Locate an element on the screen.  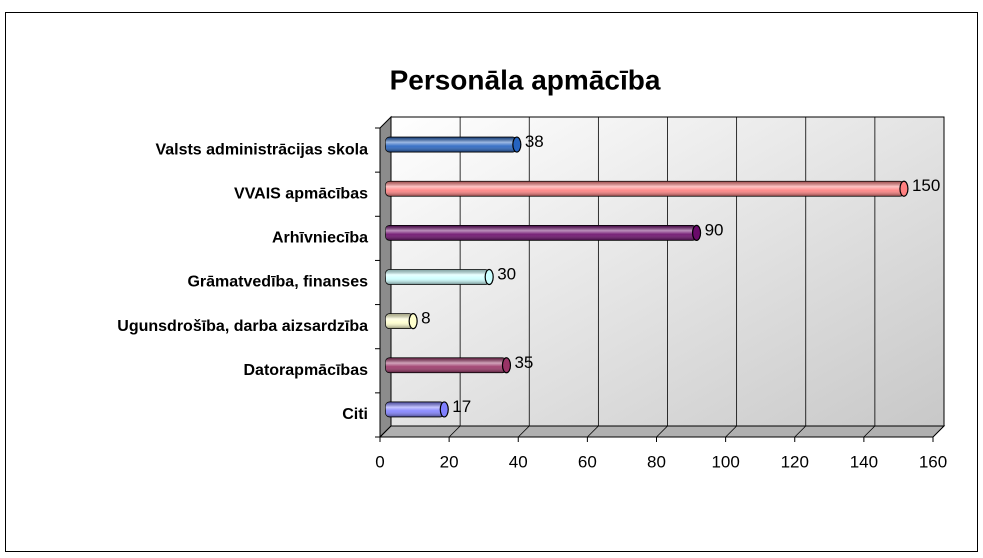
value-label: 30 is located at coordinates (506, 273).